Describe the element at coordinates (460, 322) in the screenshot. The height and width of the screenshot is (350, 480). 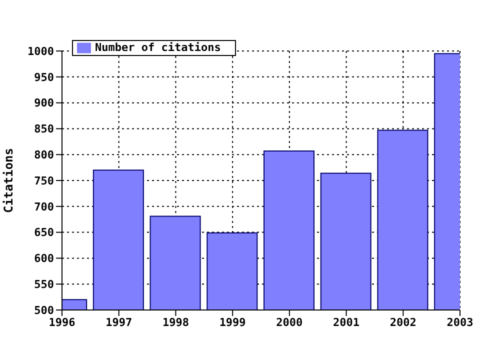
I see `x-tick-label: 2003` at that location.